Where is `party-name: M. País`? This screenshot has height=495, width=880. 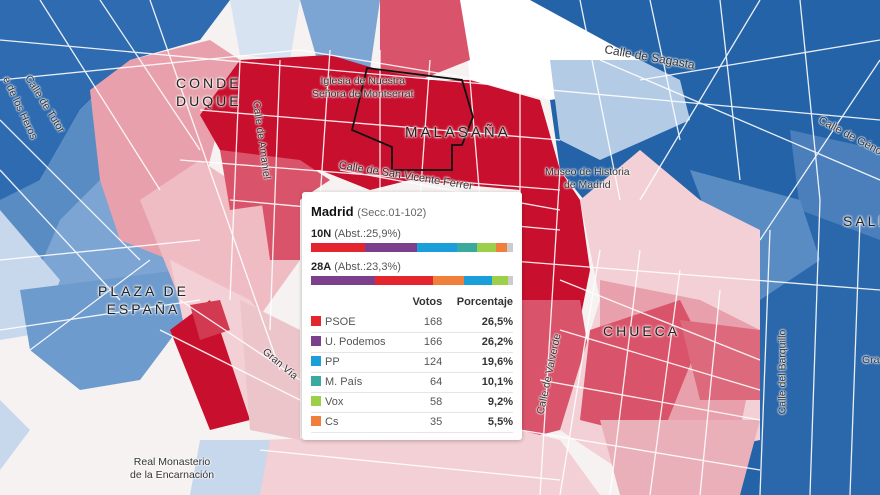
party-name: M. País is located at coordinates (358, 382).